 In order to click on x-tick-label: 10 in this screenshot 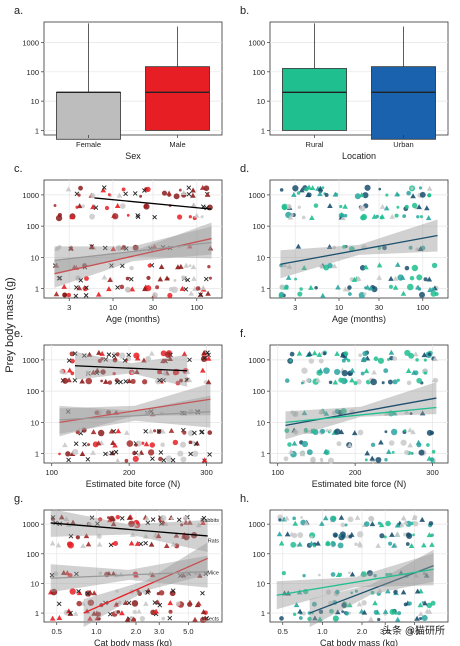, I will do `click(113, 307)`.